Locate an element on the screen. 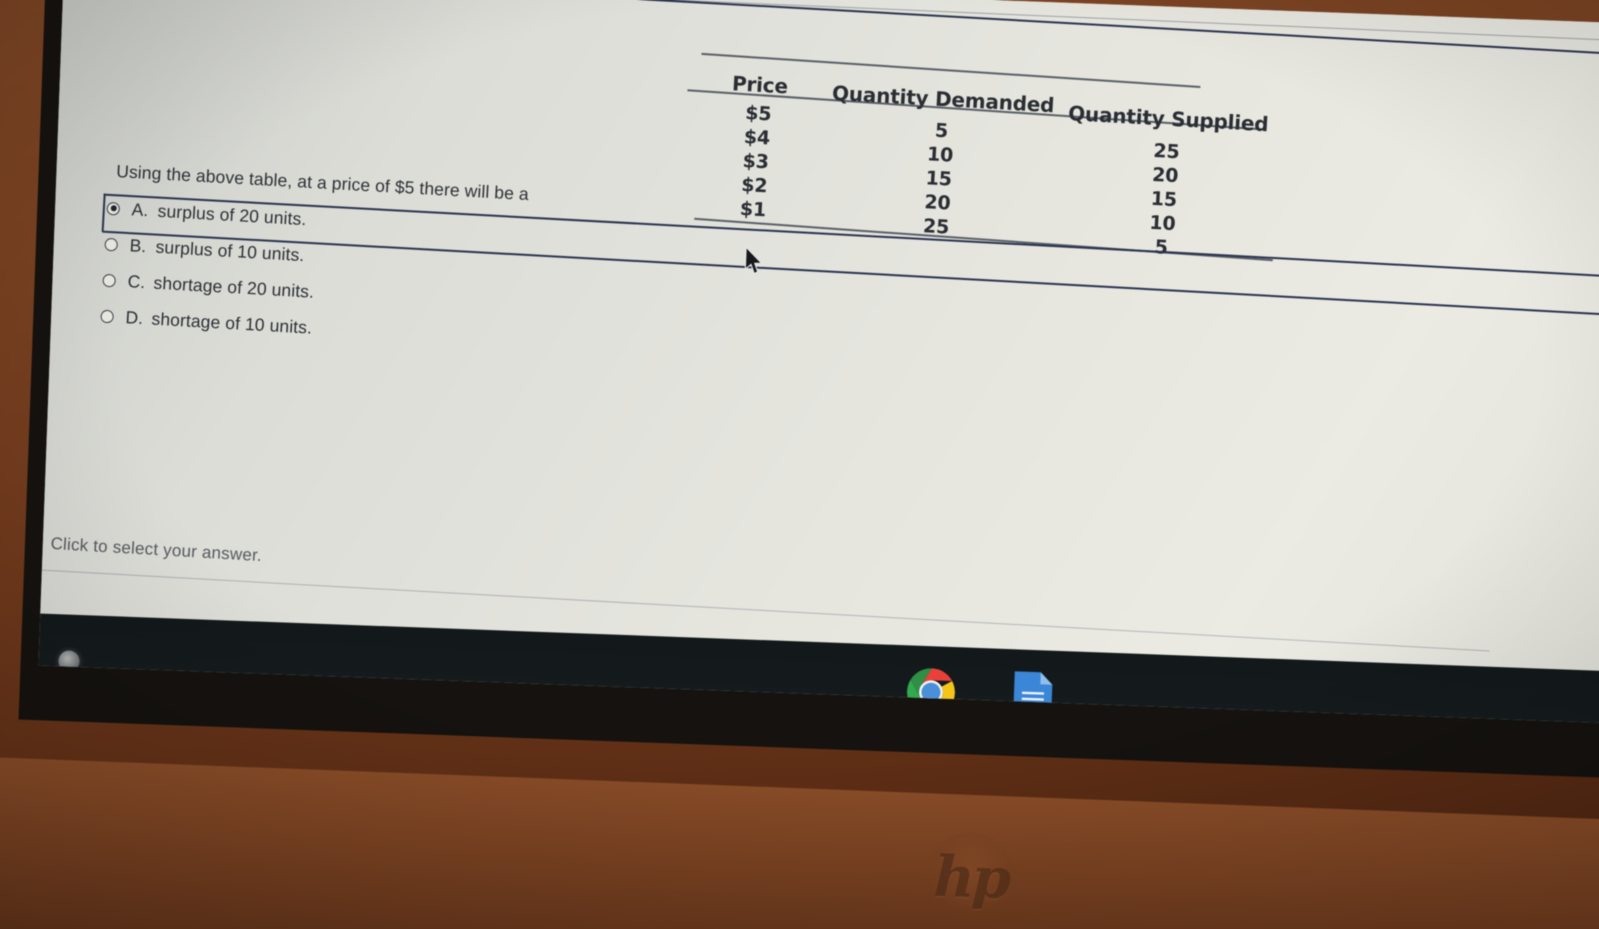  option-letter-d: D. is located at coordinates (134, 317).